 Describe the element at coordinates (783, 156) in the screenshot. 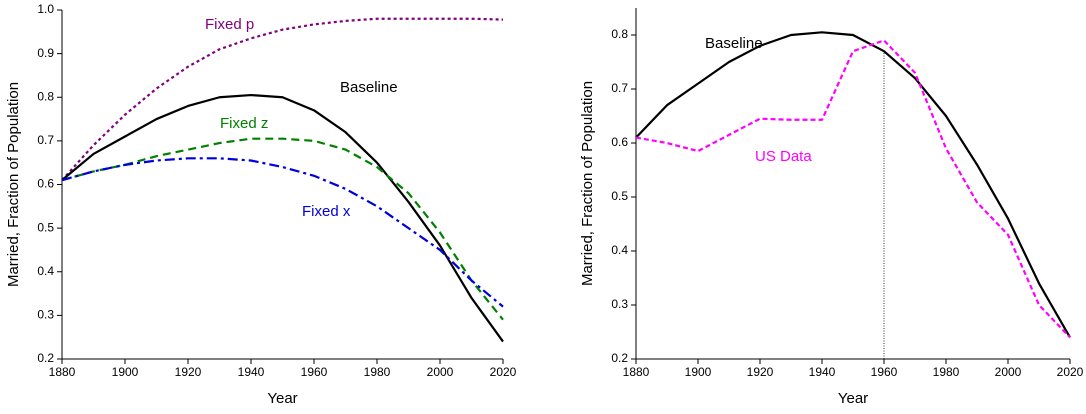

I see `series-label: US Data` at that location.